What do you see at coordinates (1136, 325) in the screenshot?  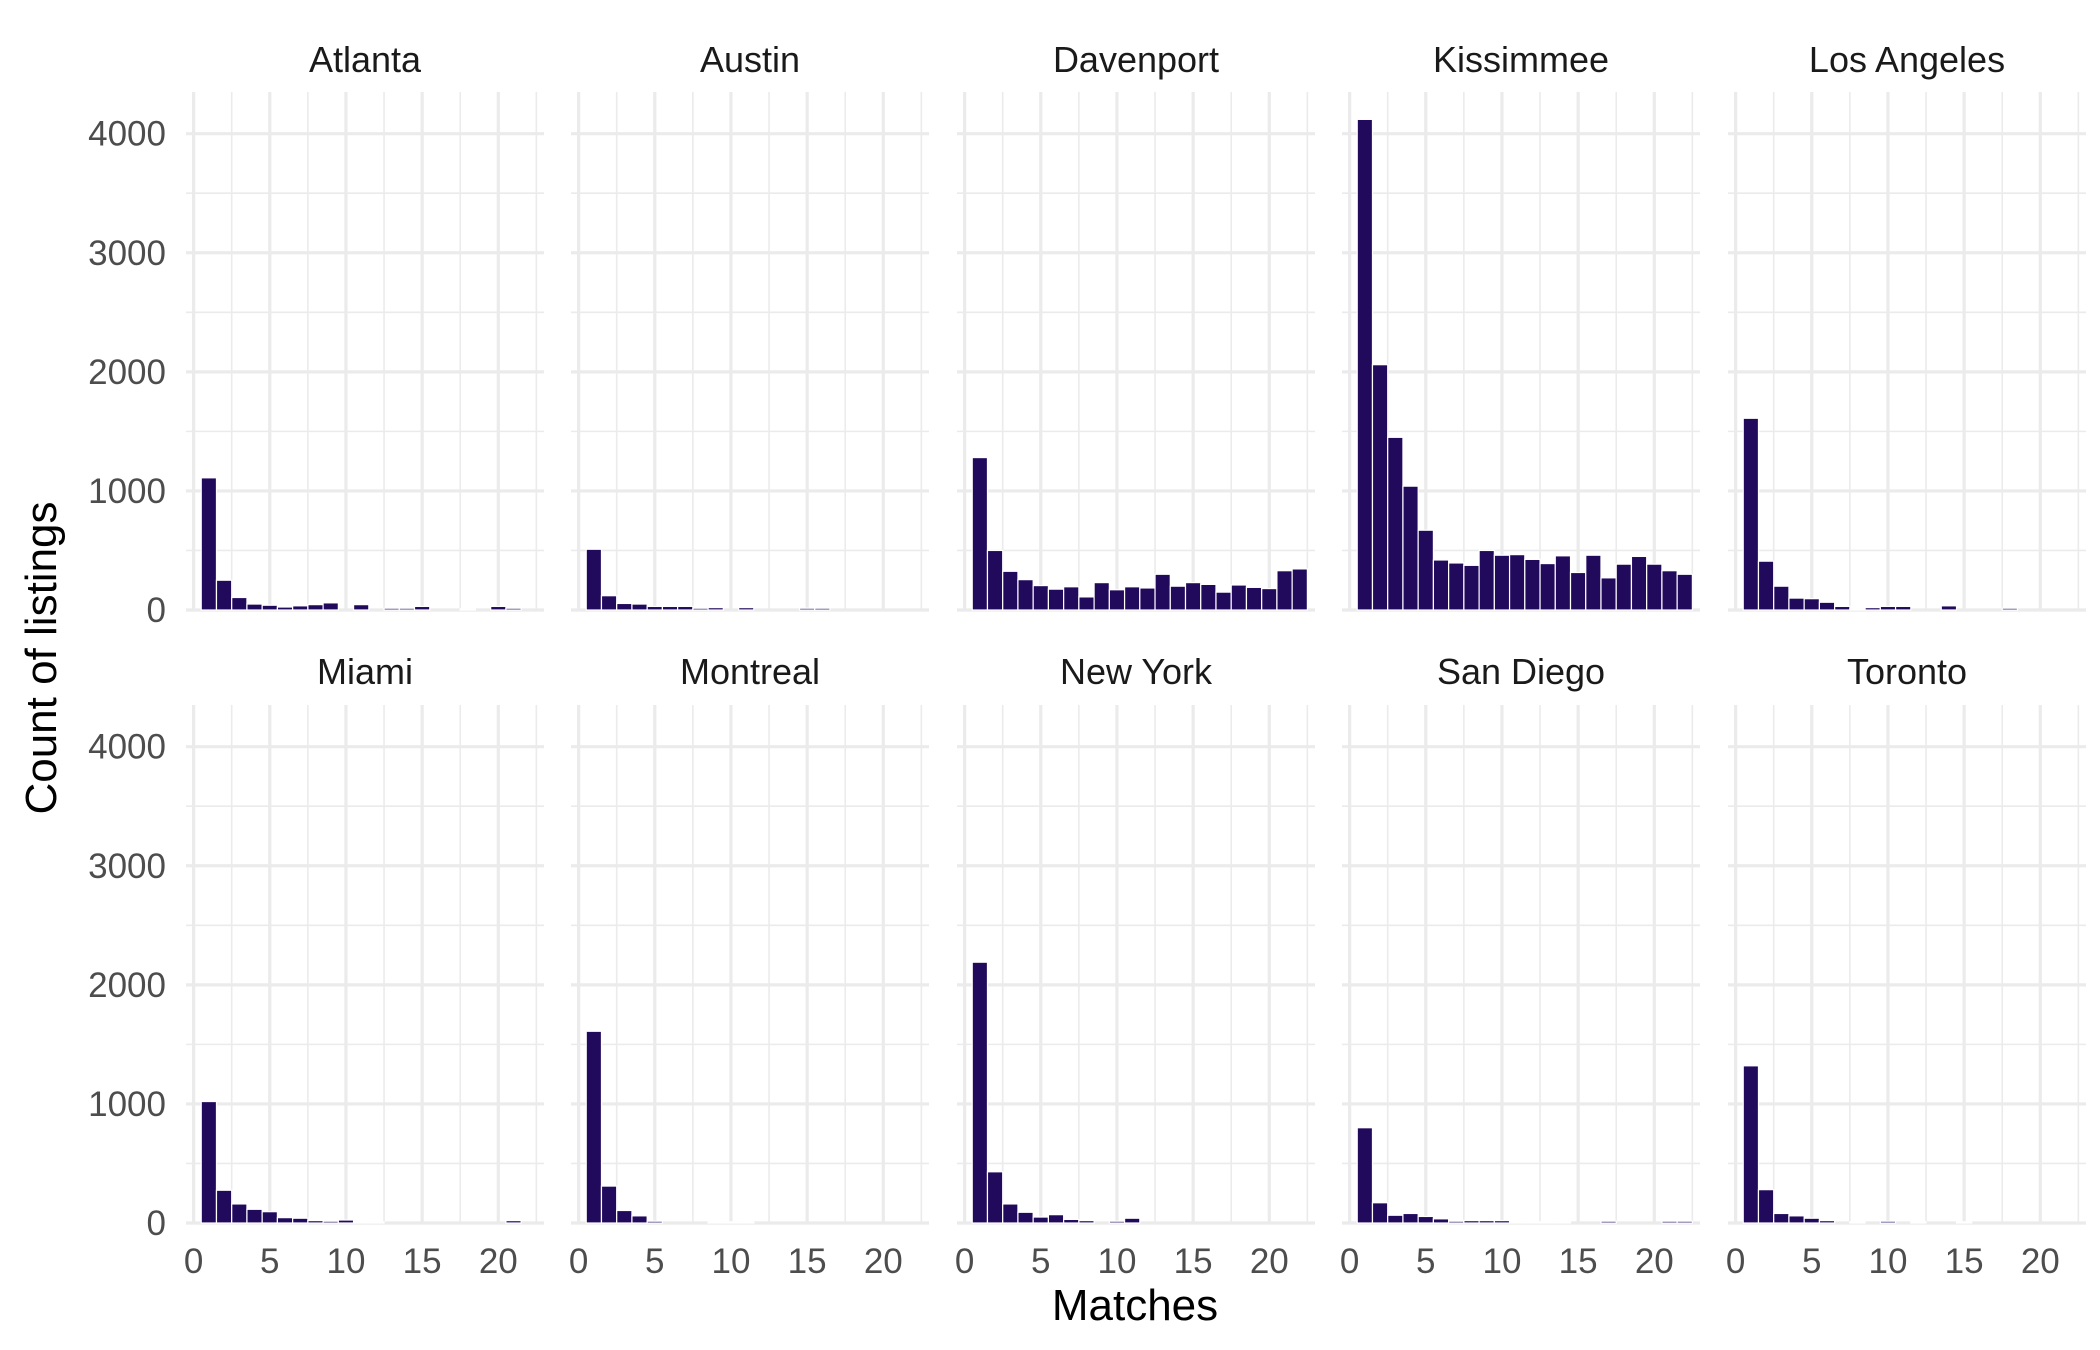 I see `facet-davenport: Davenport` at bounding box center [1136, 325].